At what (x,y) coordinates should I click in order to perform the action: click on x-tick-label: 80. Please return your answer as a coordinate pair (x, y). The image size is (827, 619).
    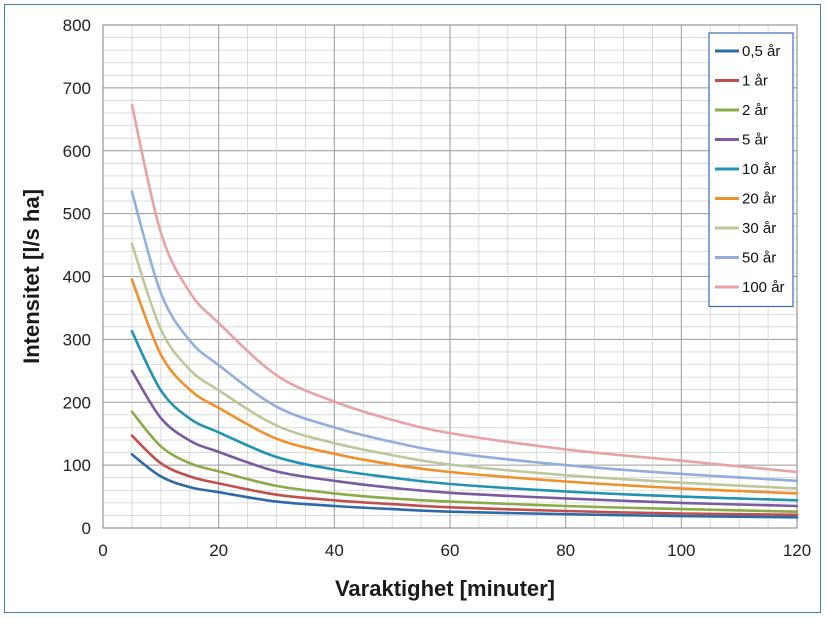
    Looking at the image, I should click on (565, 550).